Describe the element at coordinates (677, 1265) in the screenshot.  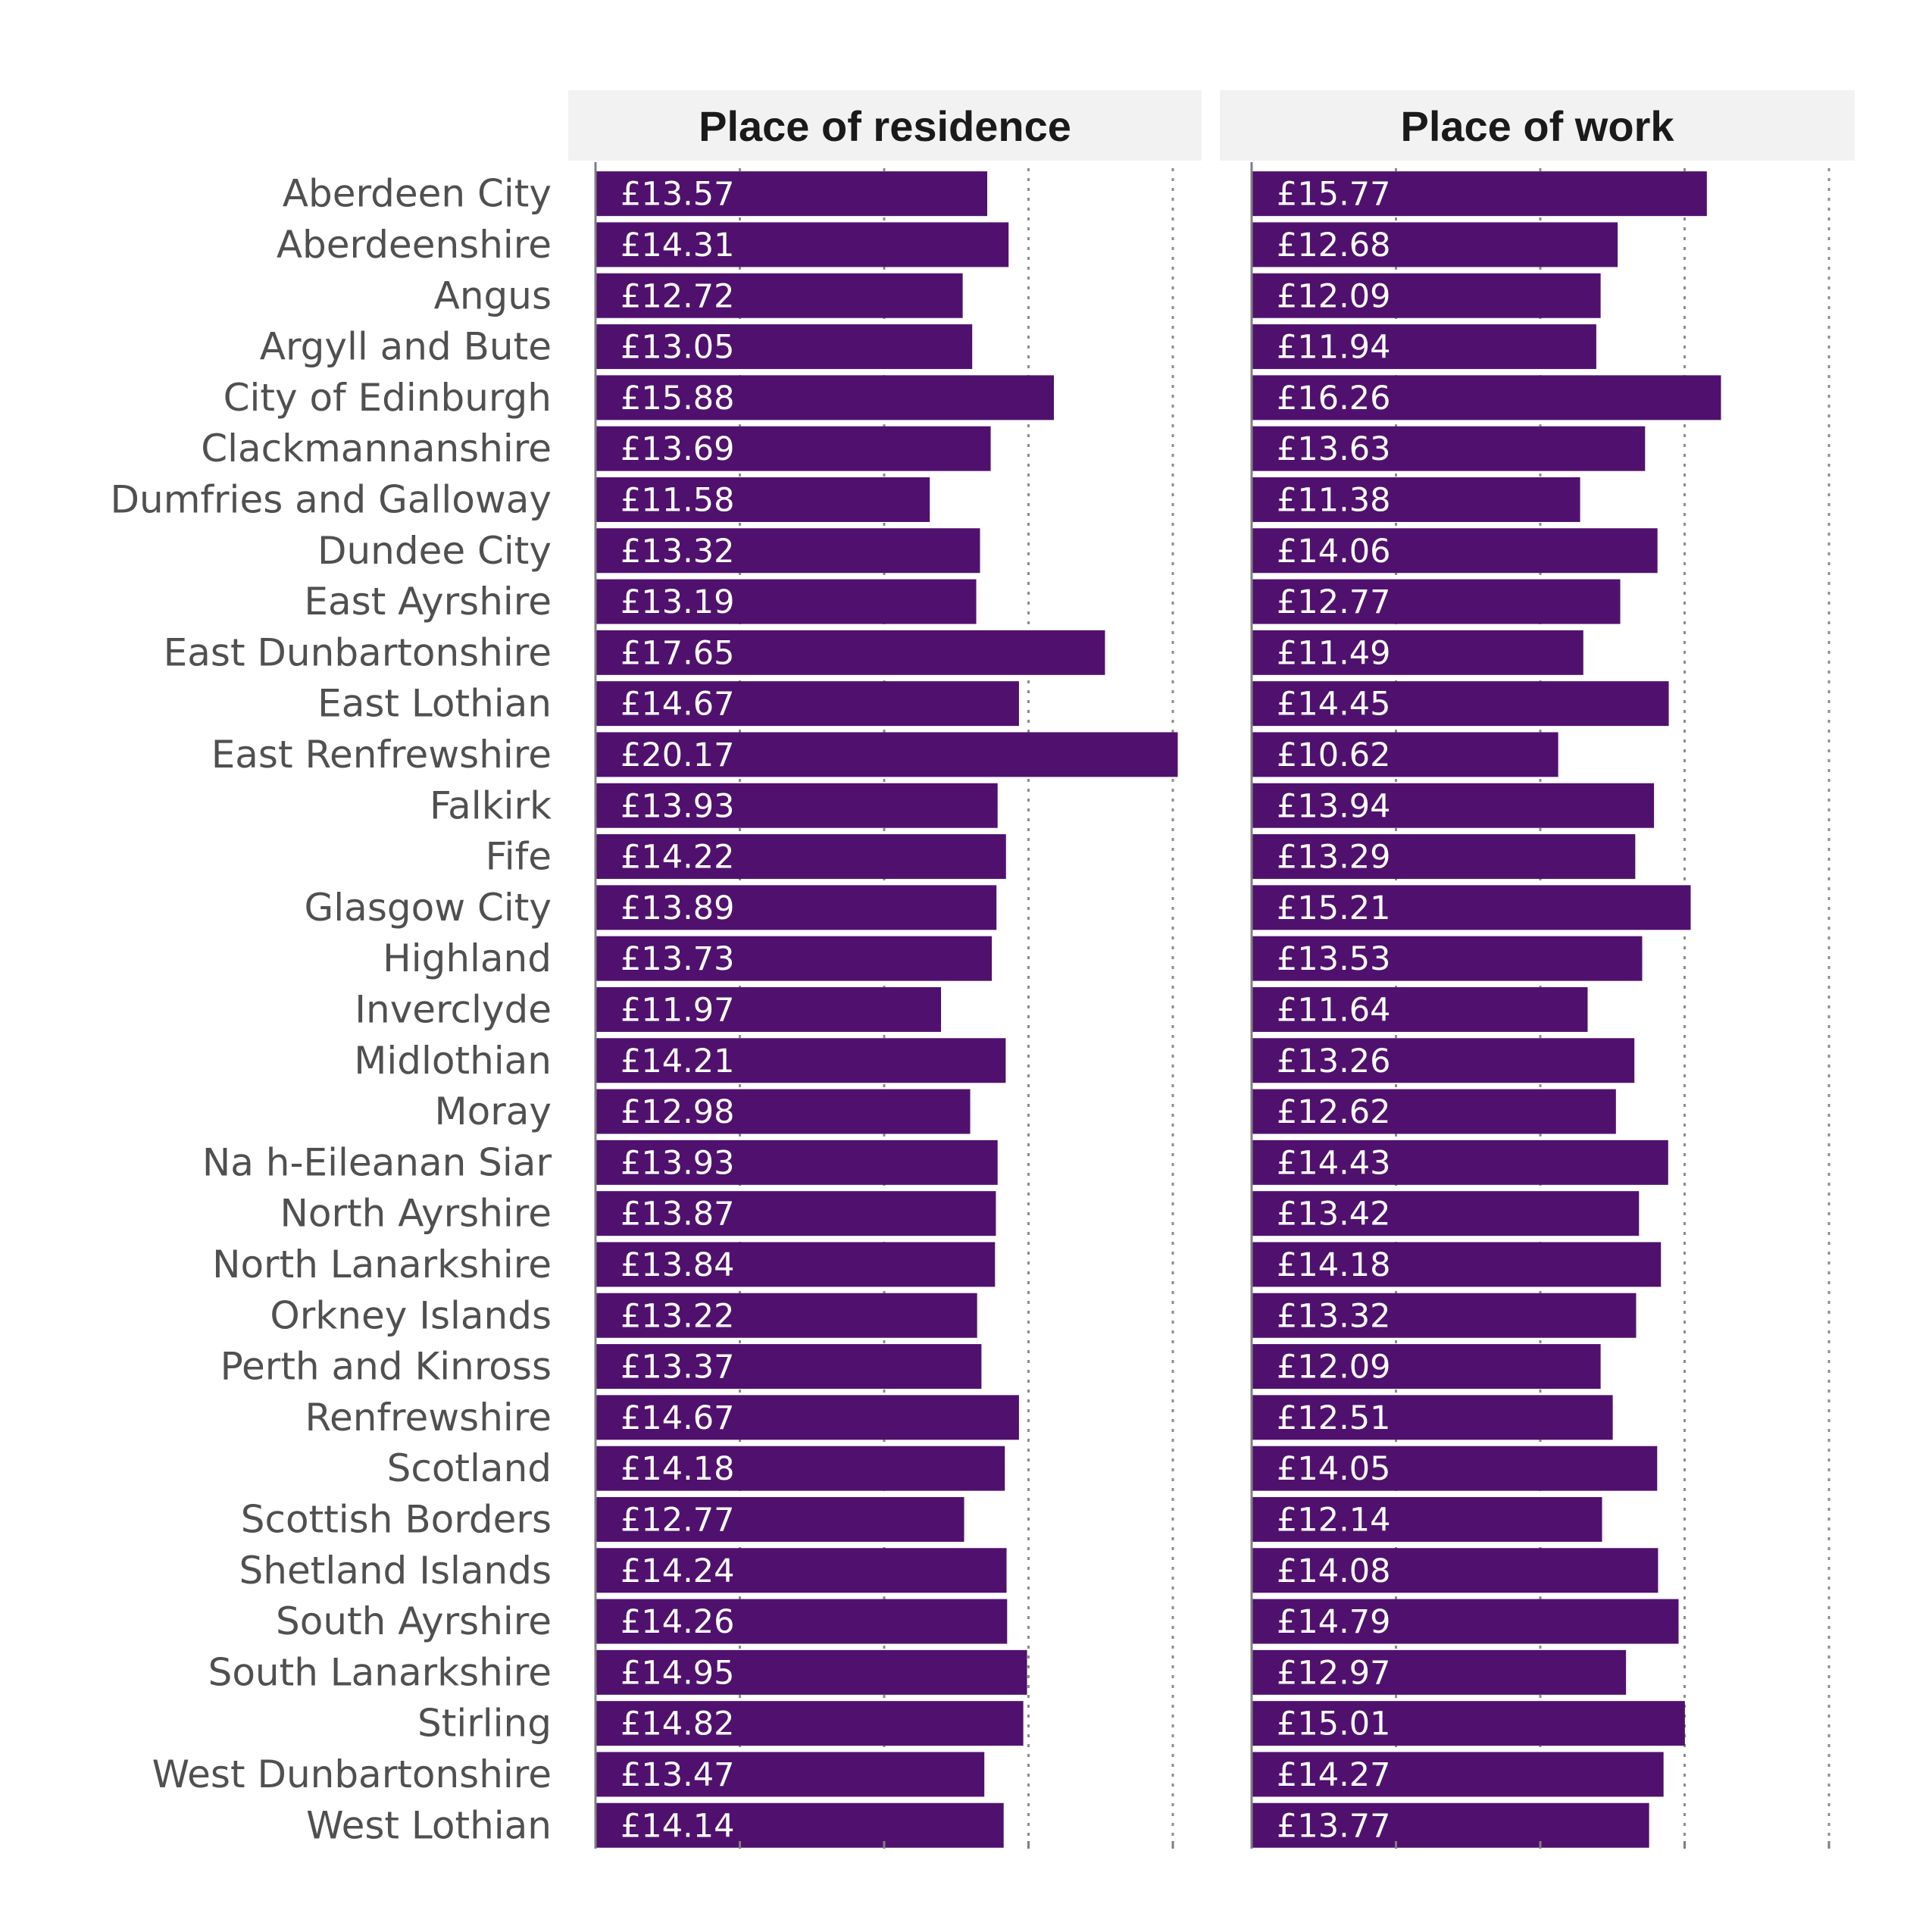
I see `bar-value-label-residence: £13.84` at that location.